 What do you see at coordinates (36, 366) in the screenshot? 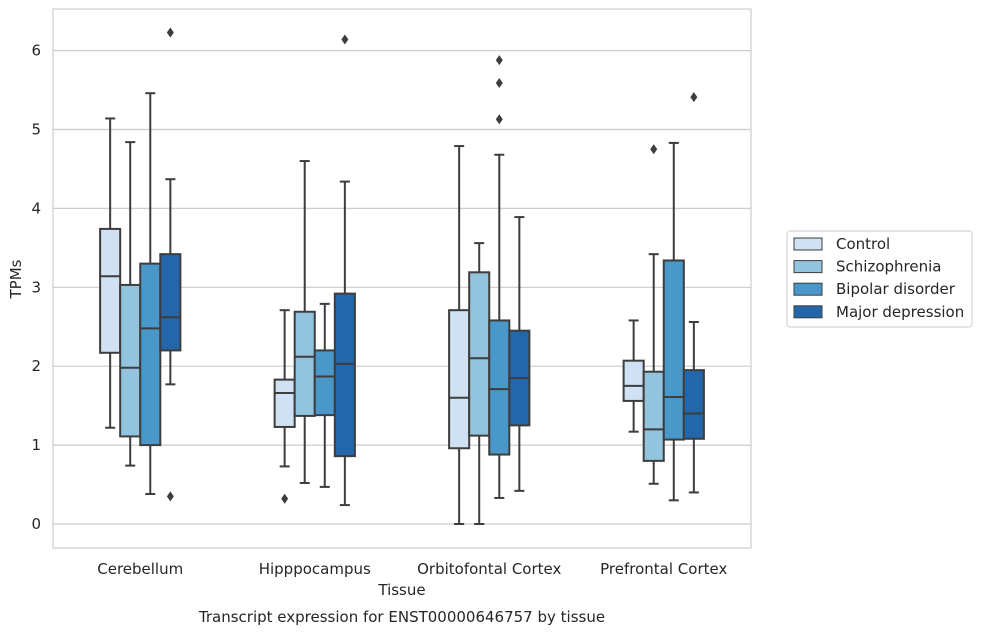
I see `y-tick-label: 2` at bounding box center [36, 366].